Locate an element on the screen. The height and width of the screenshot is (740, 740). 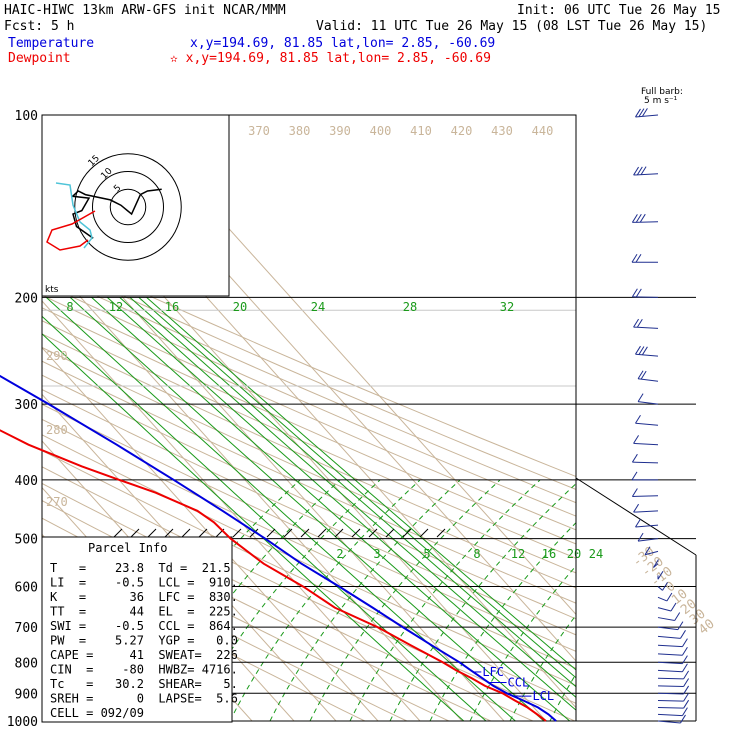
theta-label-430: 430 is located at coordinates (502, 131).